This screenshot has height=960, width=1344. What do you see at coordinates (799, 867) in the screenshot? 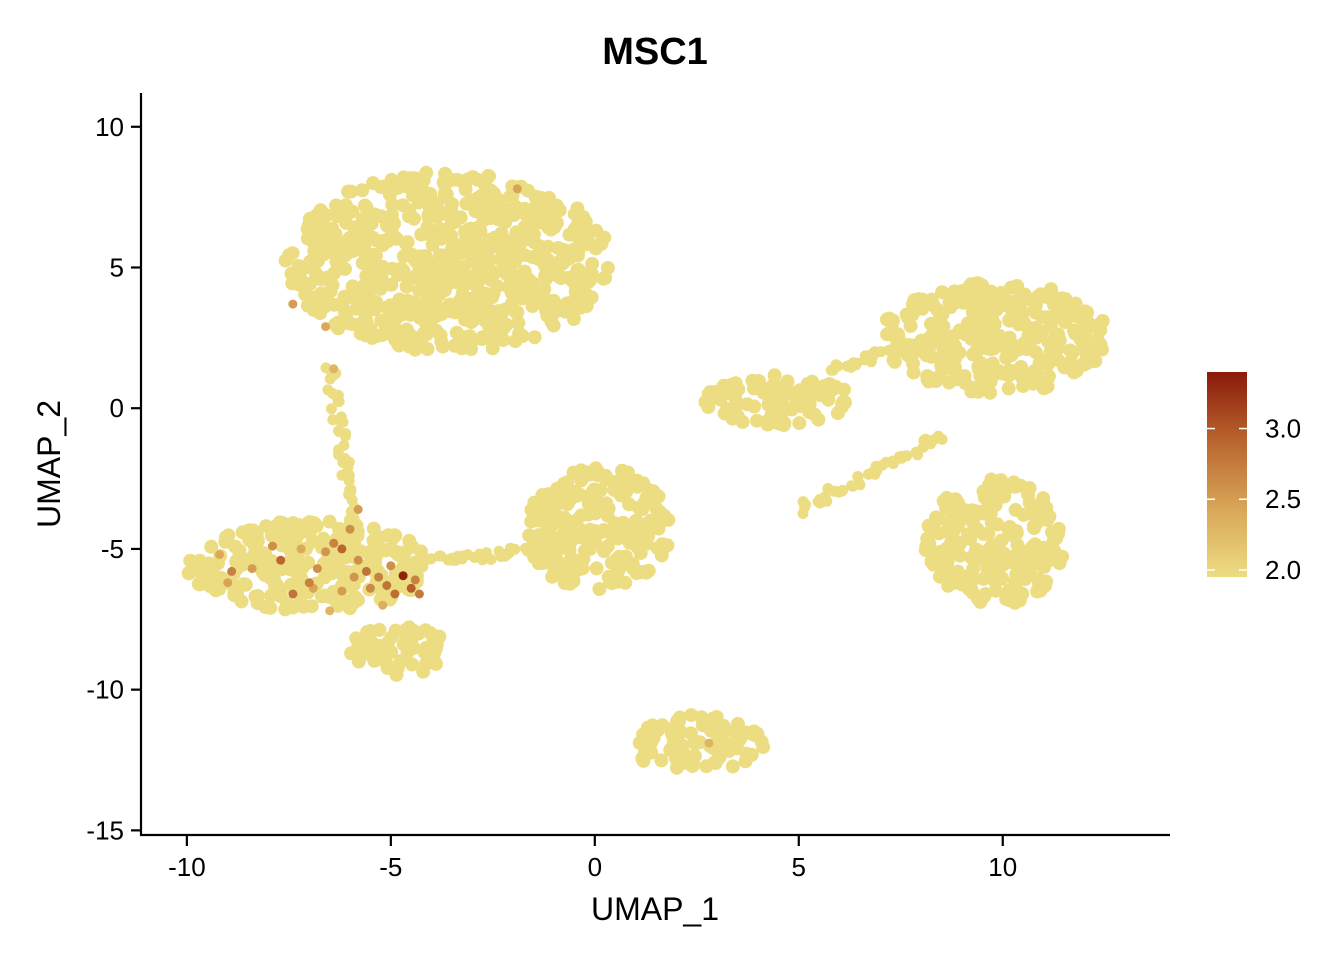
I see `x-tick-label: 5` at bounding box center [799, 867].